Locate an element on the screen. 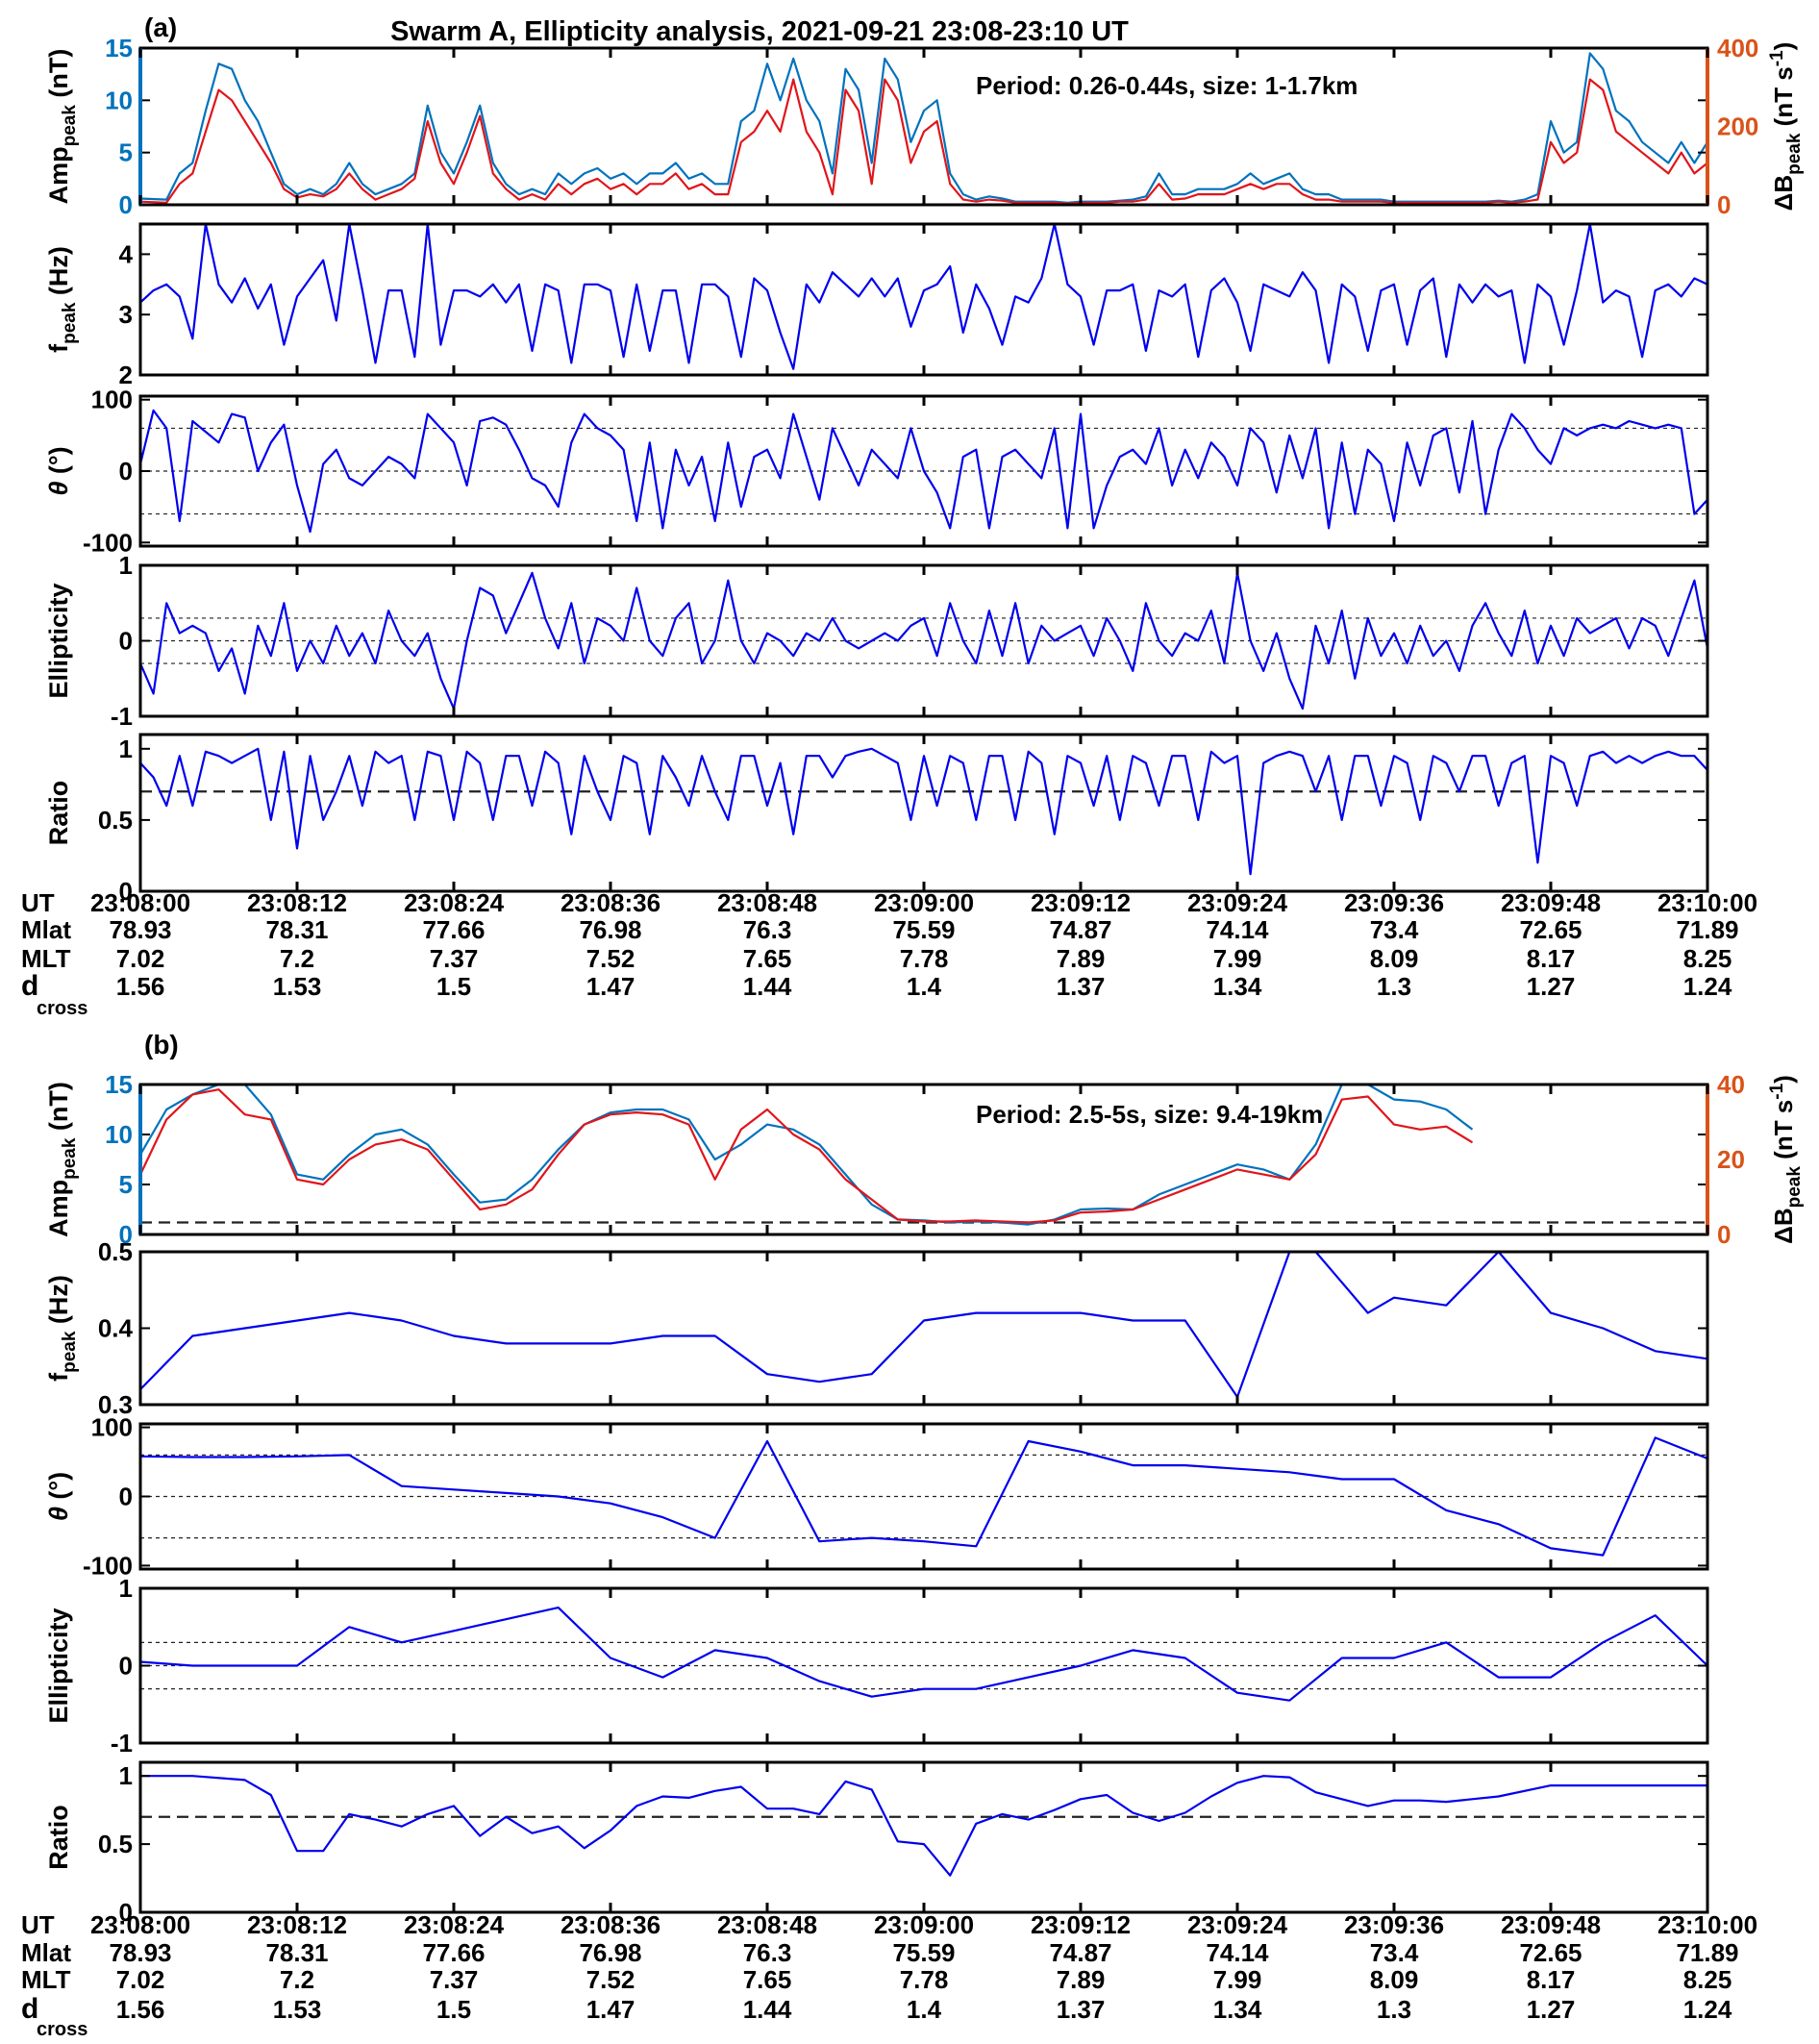  right-tick-label: 20 is located at coordinates (1731, 1159).